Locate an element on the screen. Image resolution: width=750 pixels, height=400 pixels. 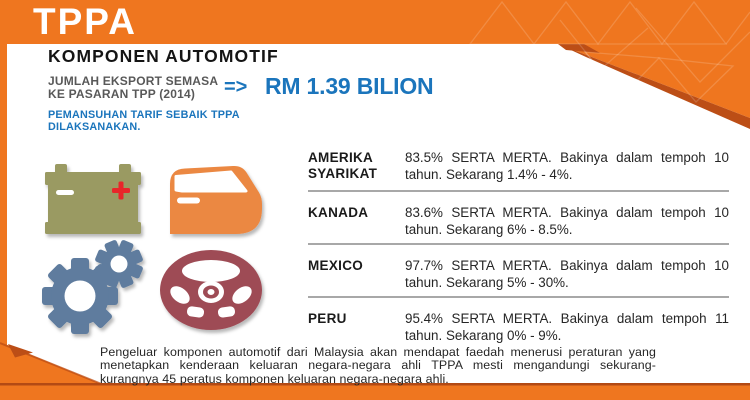
slide-title: TPPA is located at coordinates (85, 21).